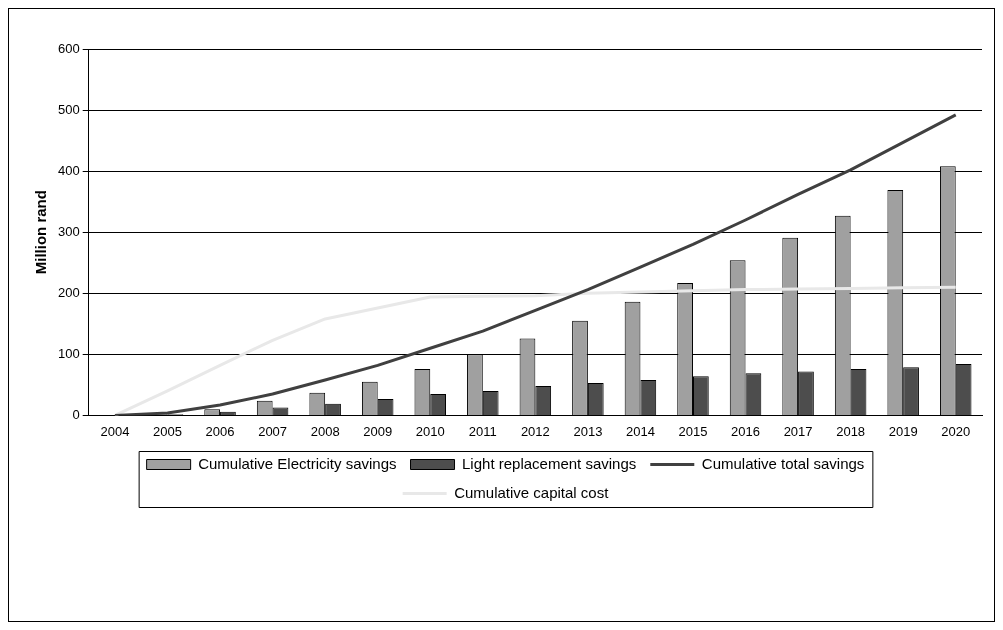 The height and width of the screenshot is (630, 1003). What do you see at coordinates (68, 109) in the screenshot?
I see `y-tick-label: 500` at bounding box center [68, 109].